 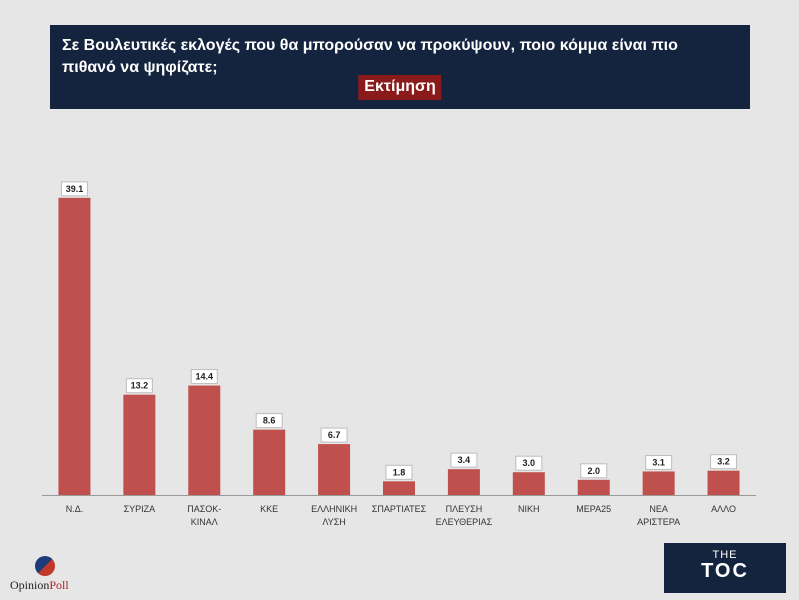 What do you see at coordinates (725, 555) in the screenshot?
I see `thetoc-the: THE` at bounding box center [725, 555].